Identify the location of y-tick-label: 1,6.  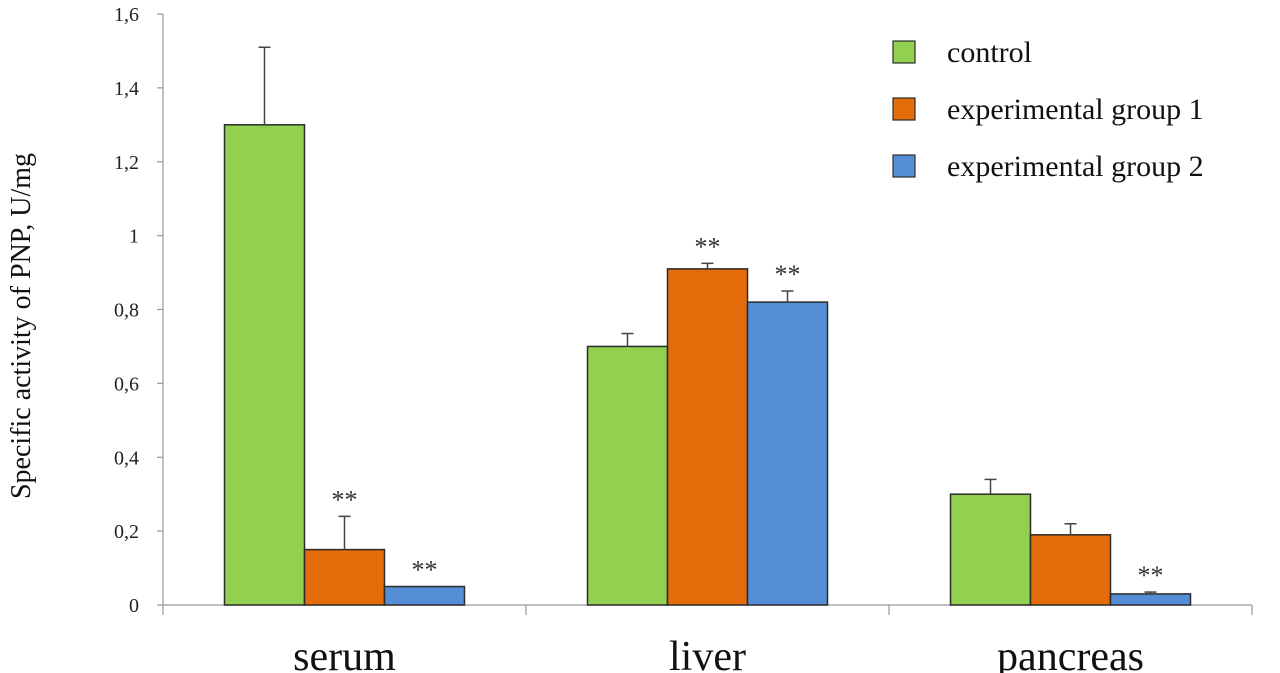
(126, 15).